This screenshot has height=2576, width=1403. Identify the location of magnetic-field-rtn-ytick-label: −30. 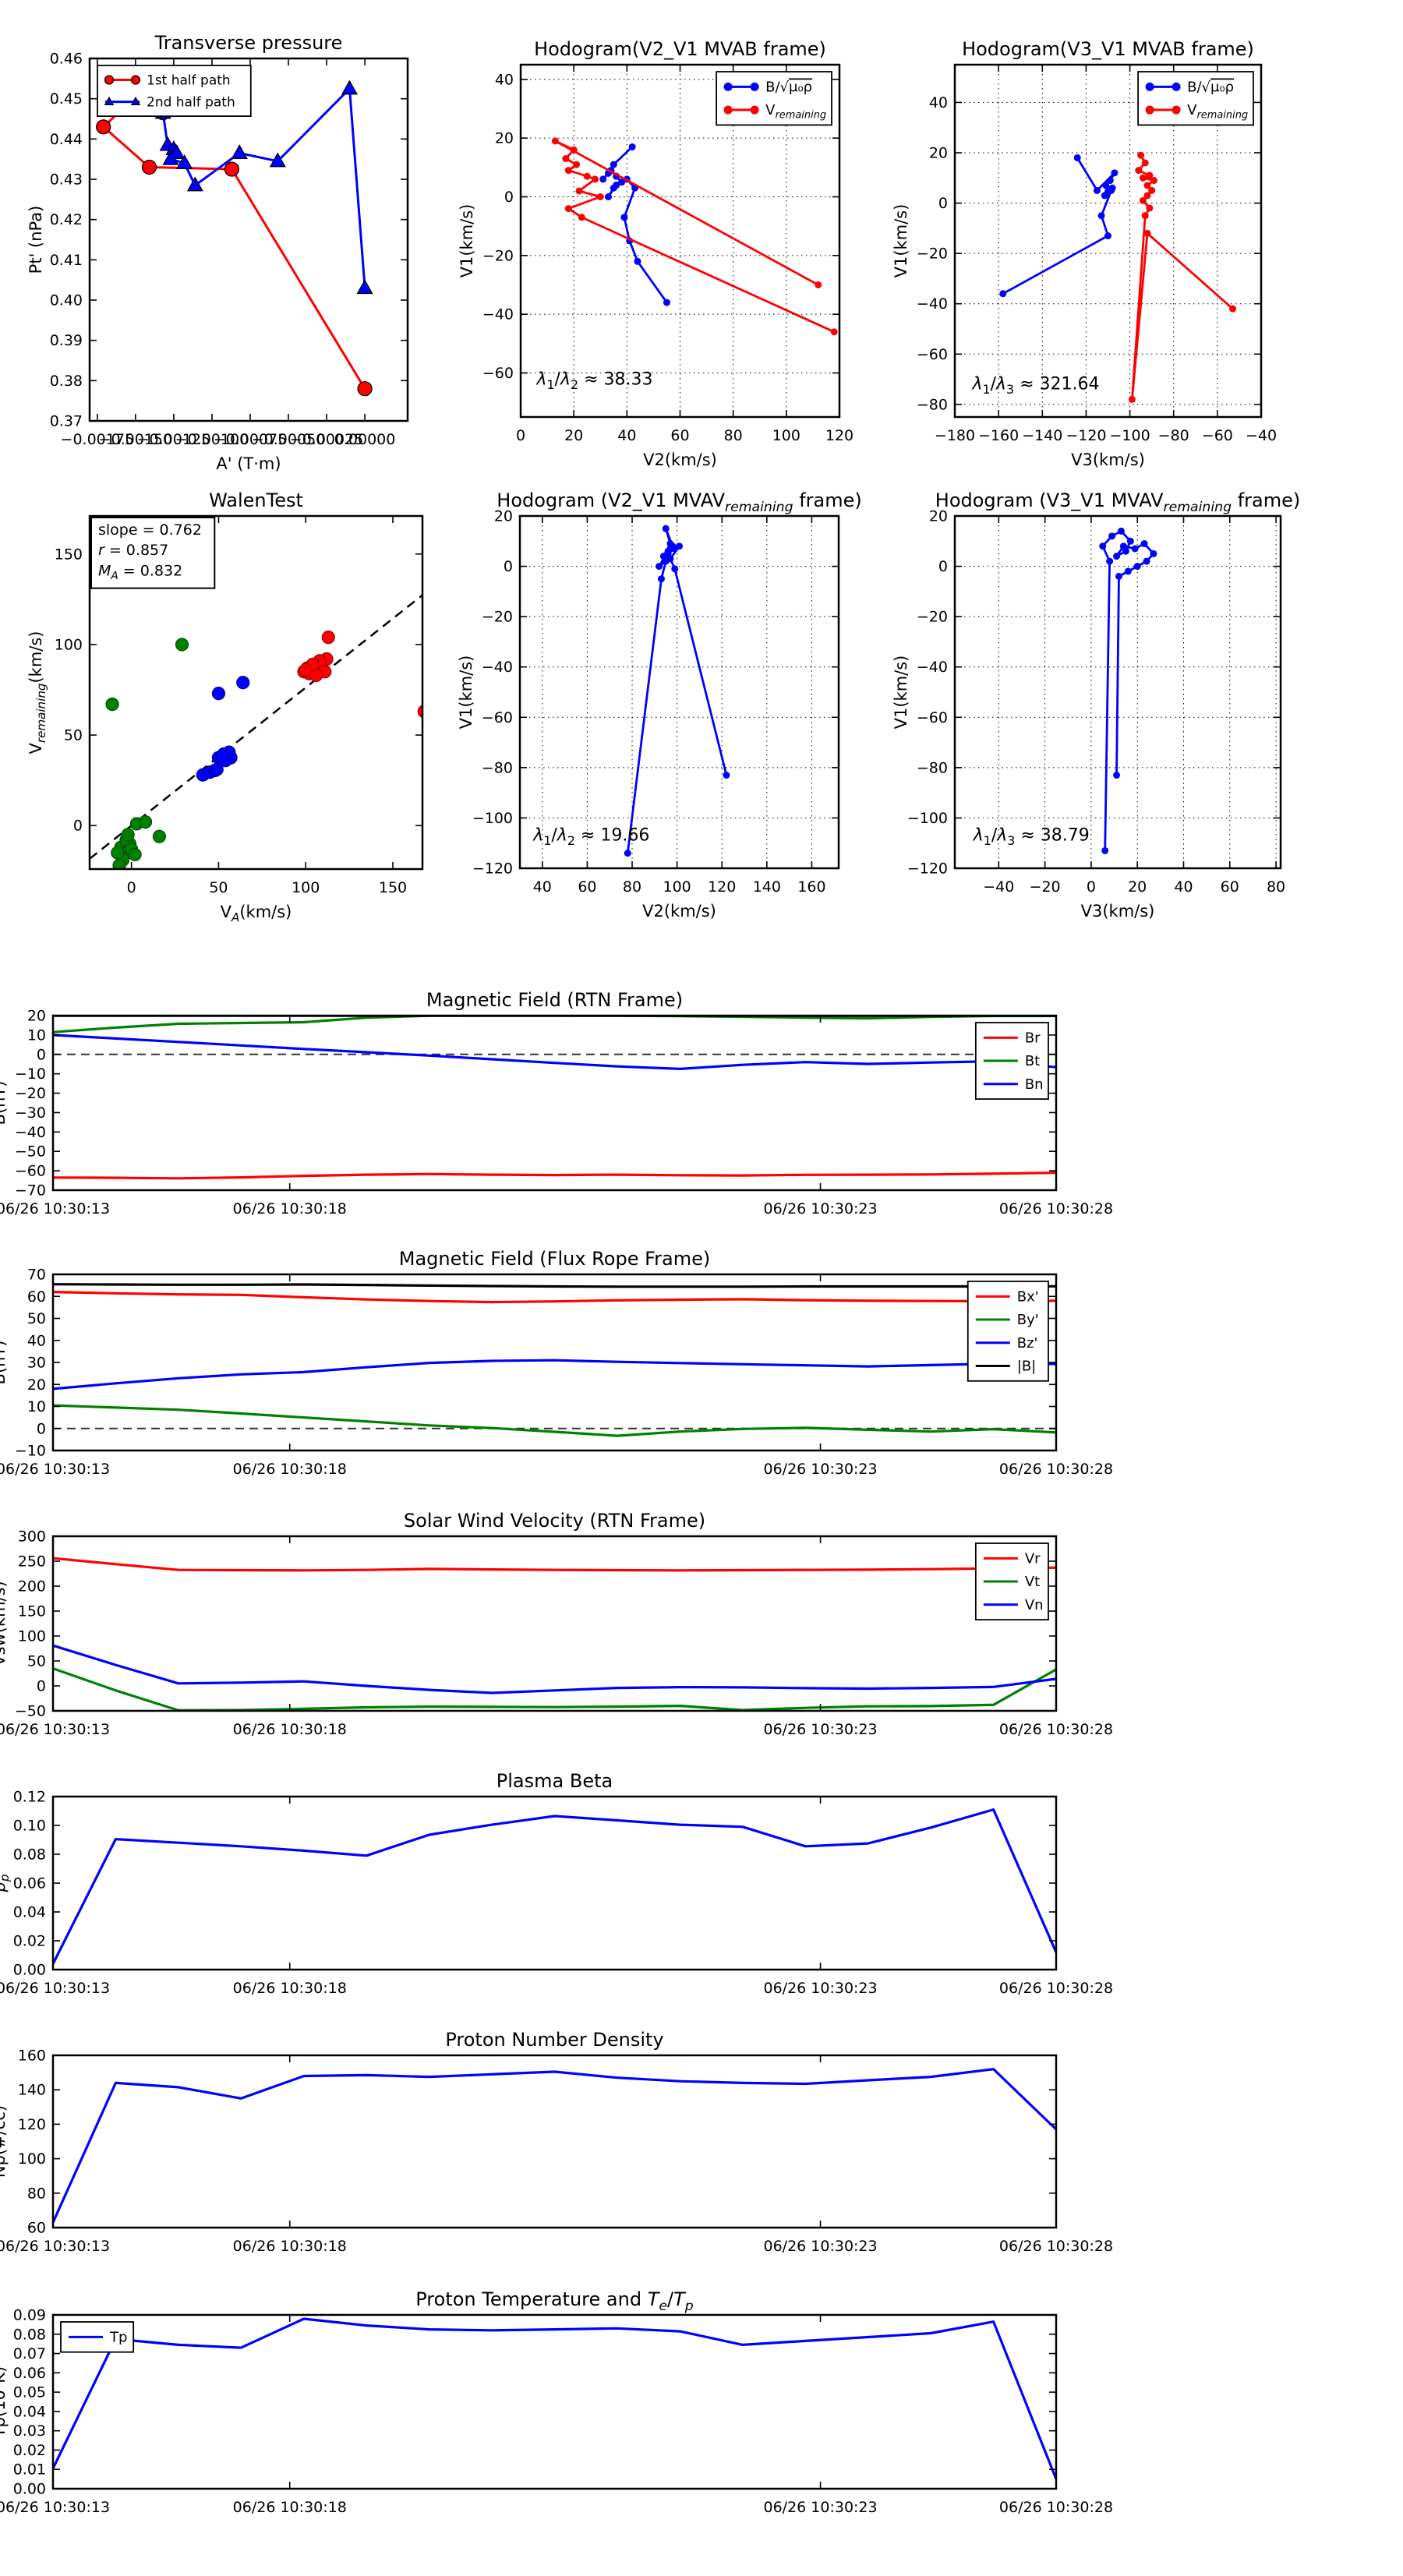
(30, 1113).